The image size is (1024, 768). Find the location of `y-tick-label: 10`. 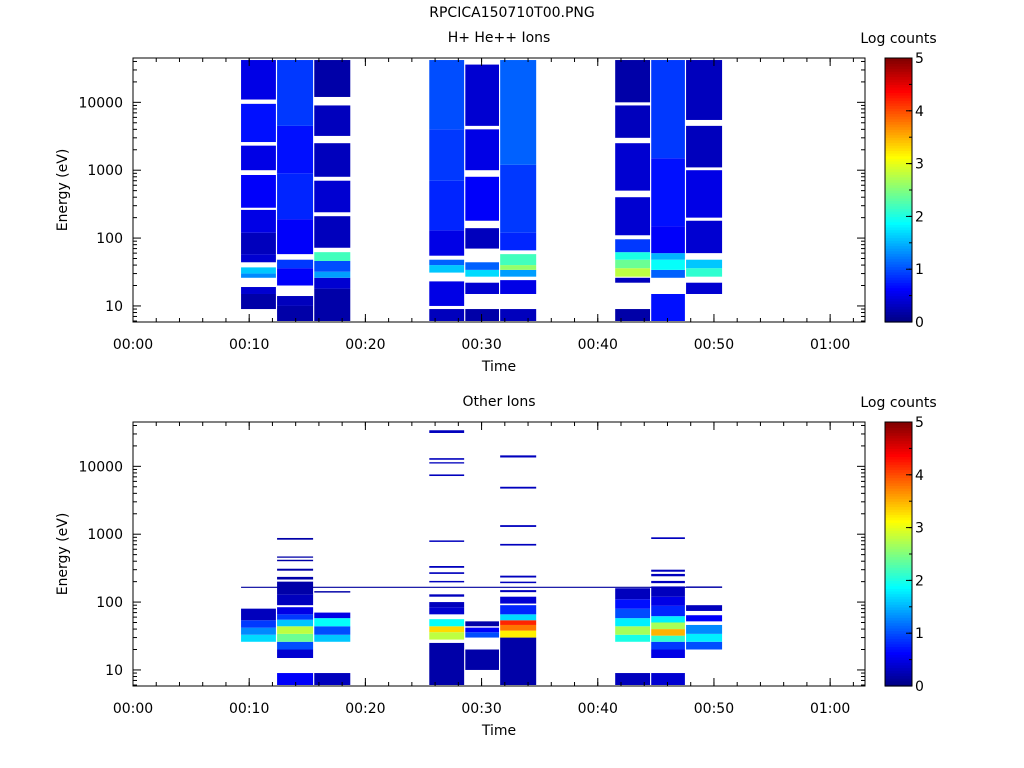

y-tick-label: 10 is located at coordinates (114, 671).